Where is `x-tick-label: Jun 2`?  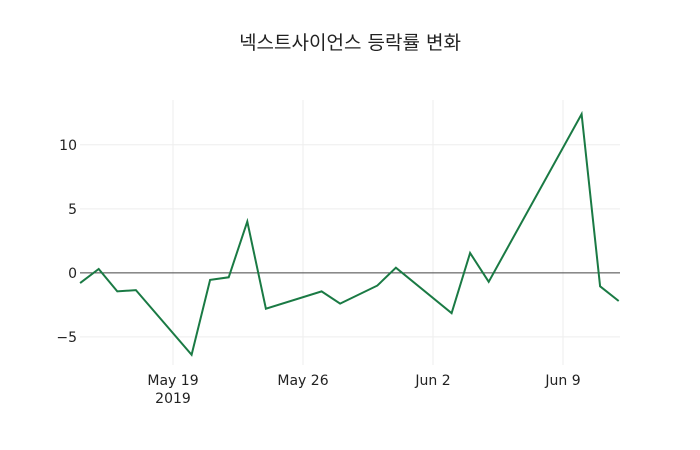 x-tick-label: Jun 2 is located at coordinates (432, 381).